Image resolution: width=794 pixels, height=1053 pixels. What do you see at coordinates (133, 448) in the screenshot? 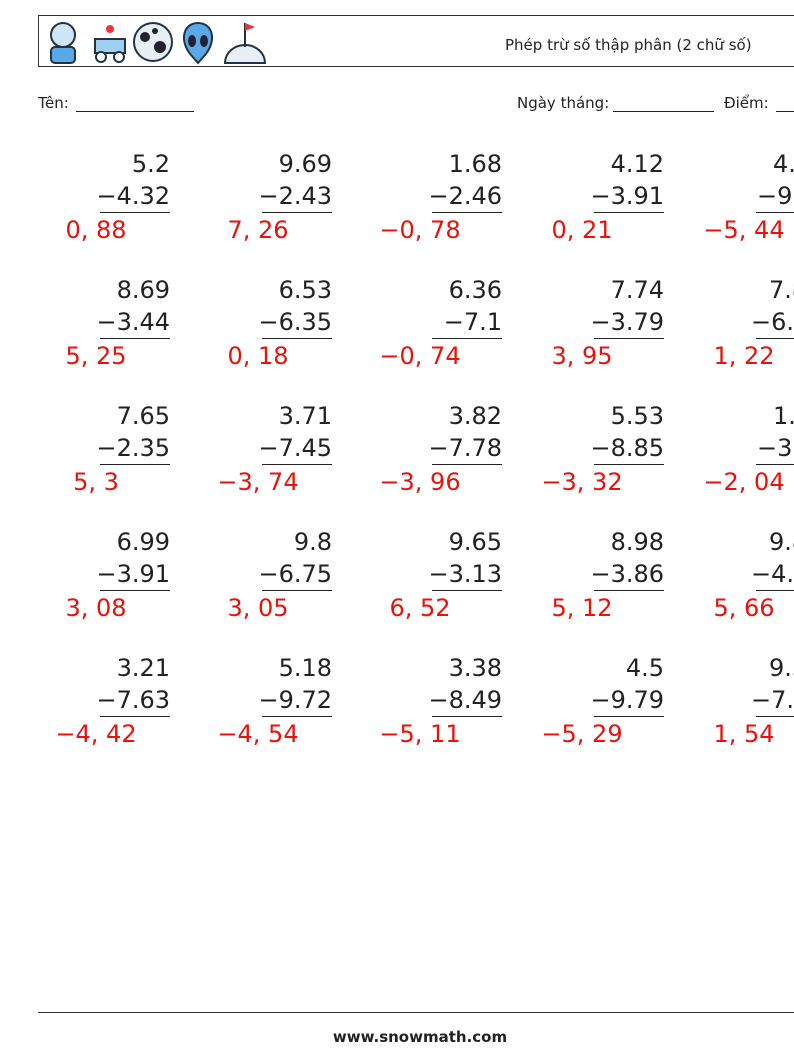
I see `subtrahend: −2.35` at bounding box center [133, 448].